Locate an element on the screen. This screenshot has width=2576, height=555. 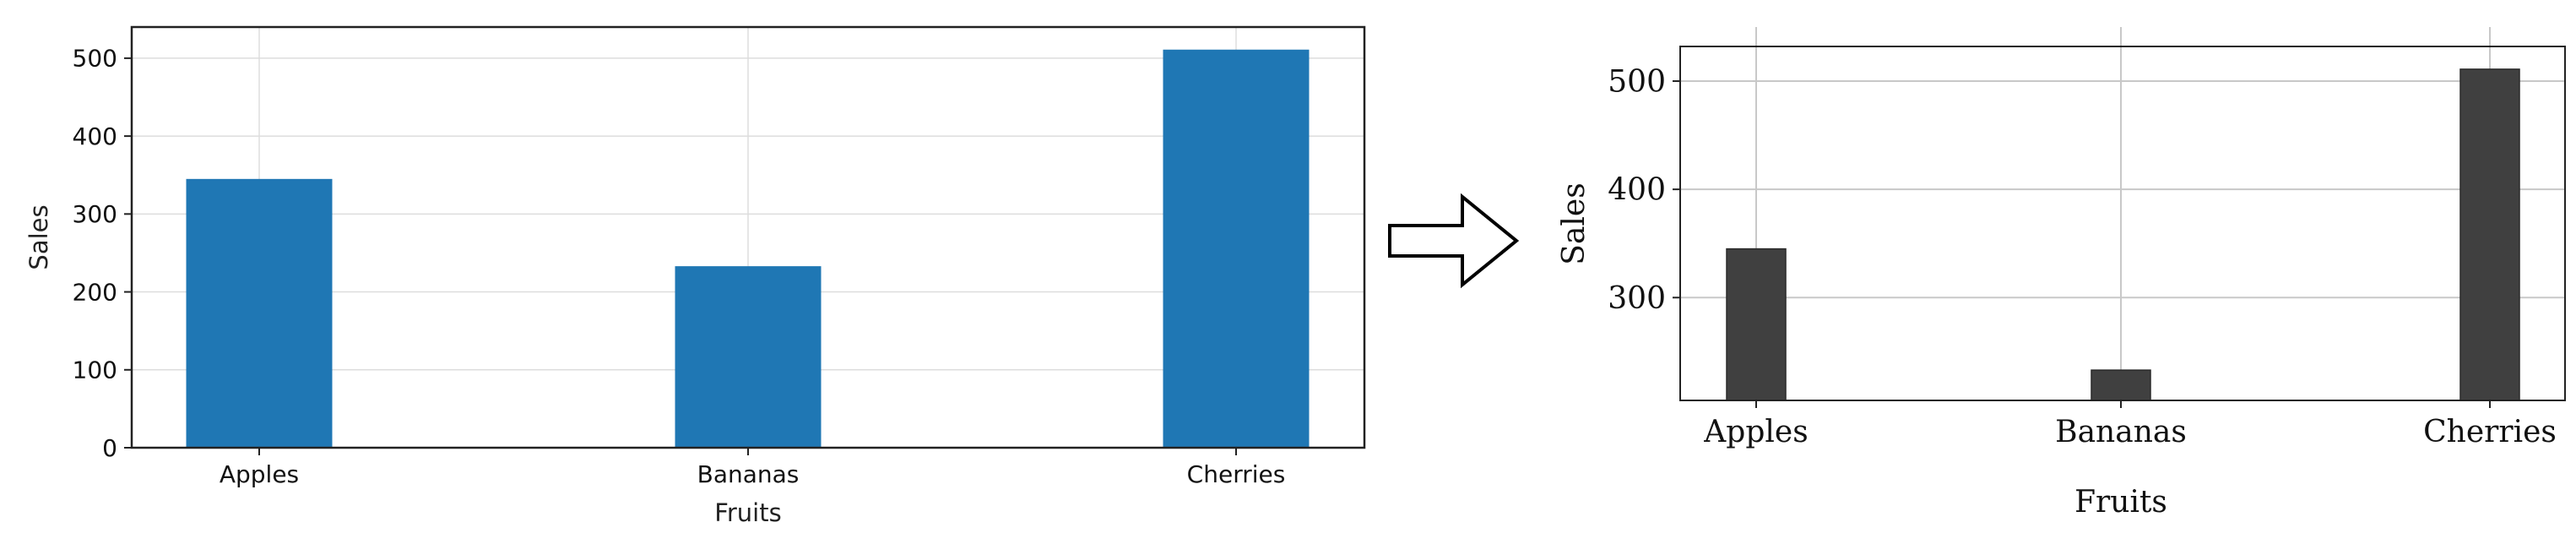
right-arrow-icon is located at coordinates (1454, 241).